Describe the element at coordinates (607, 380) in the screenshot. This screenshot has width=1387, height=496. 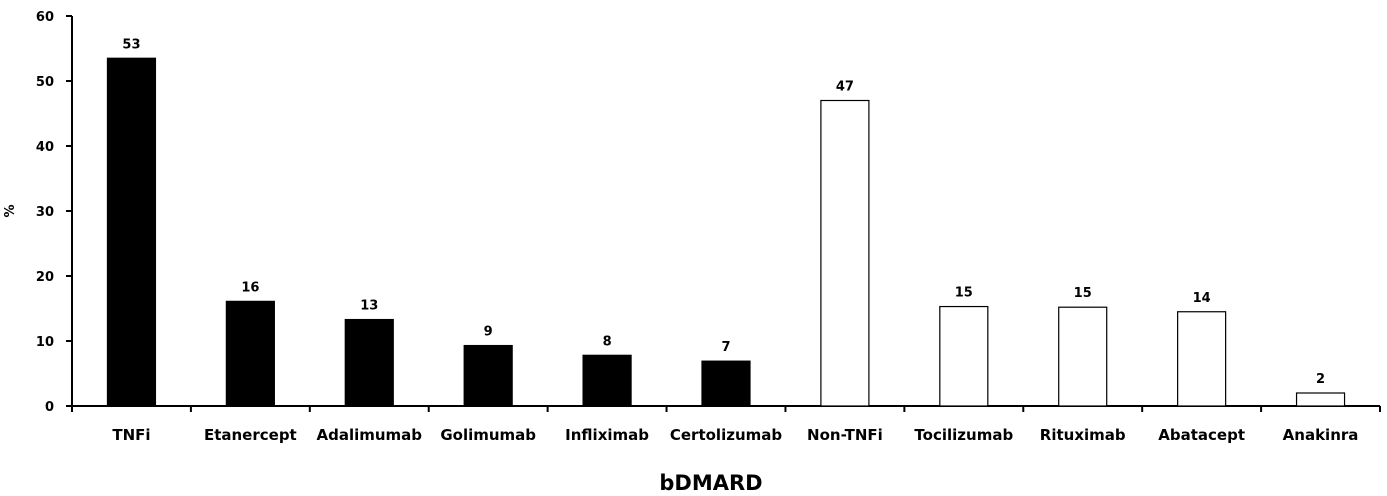
I see `bar-infliximab` at that location.